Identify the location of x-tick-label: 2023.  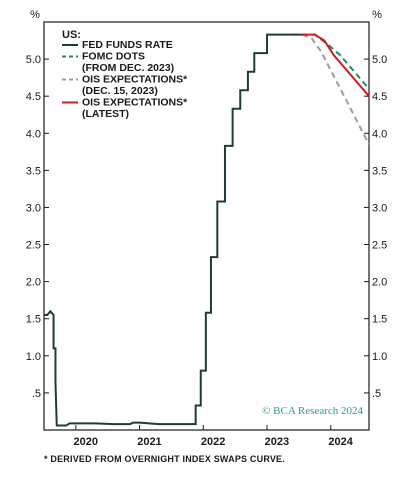
(277, 442).